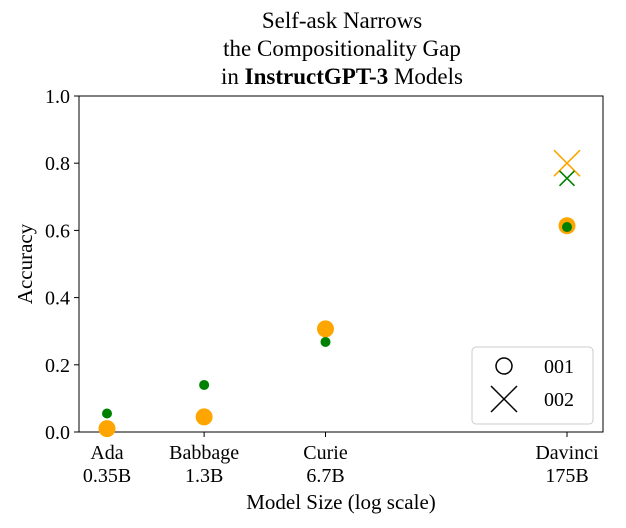 Image resolution: width=626 pixels, height=528 pixels. What do you see at coordinates (504, 399) in the screenshot?
I see `legend-marker-x` at bounding box center [504, 399].